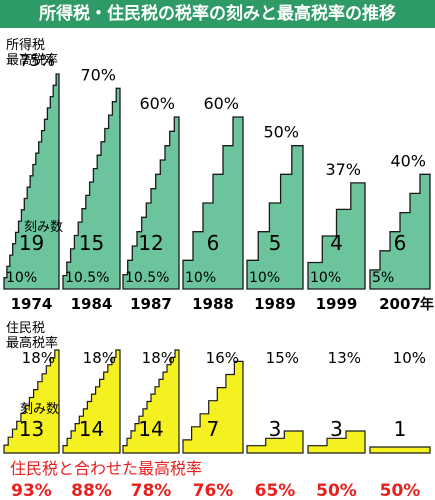 The image size is (435, 500). What do you see at coordinates (336, 490) in the screenshot?
I see `combined-rate-1999: 50%` at bounding box center [336, 490].